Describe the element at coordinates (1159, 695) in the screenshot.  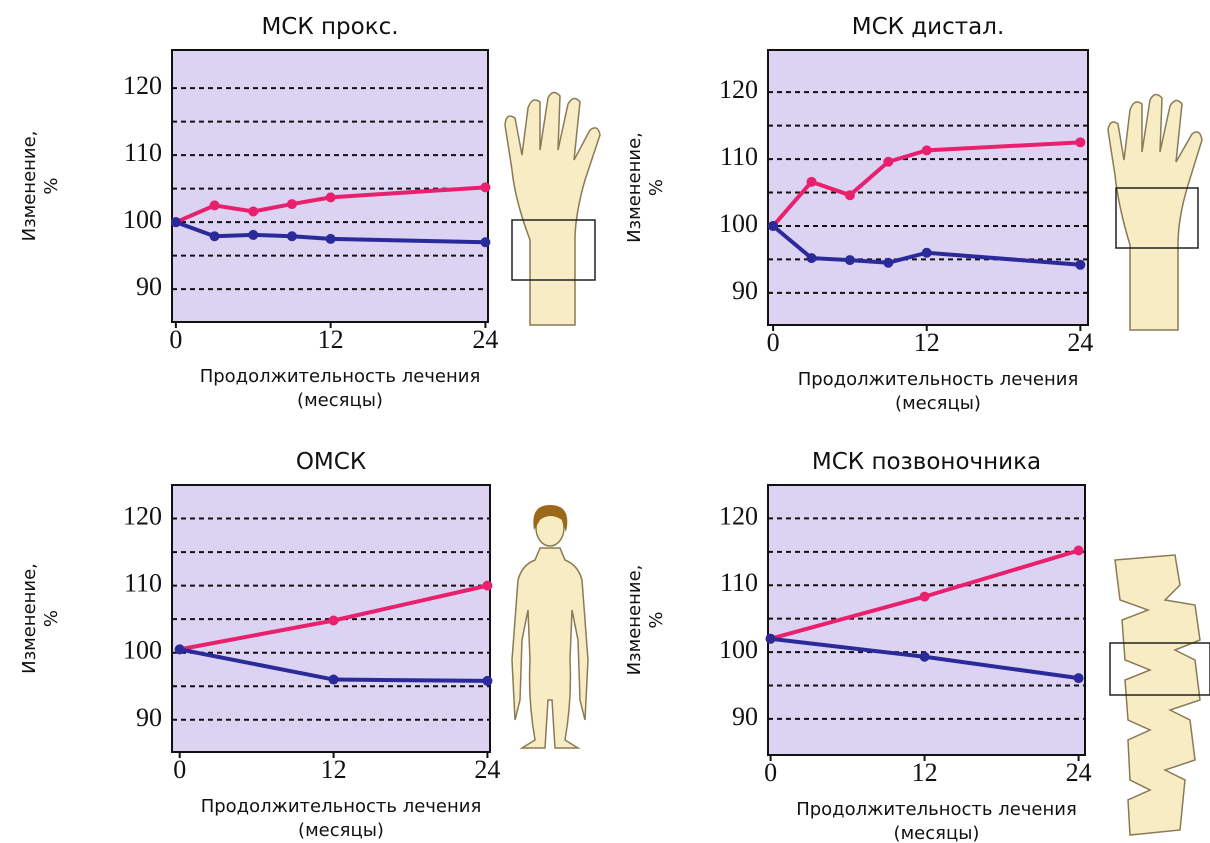
I see `spine-illustration` at that location.